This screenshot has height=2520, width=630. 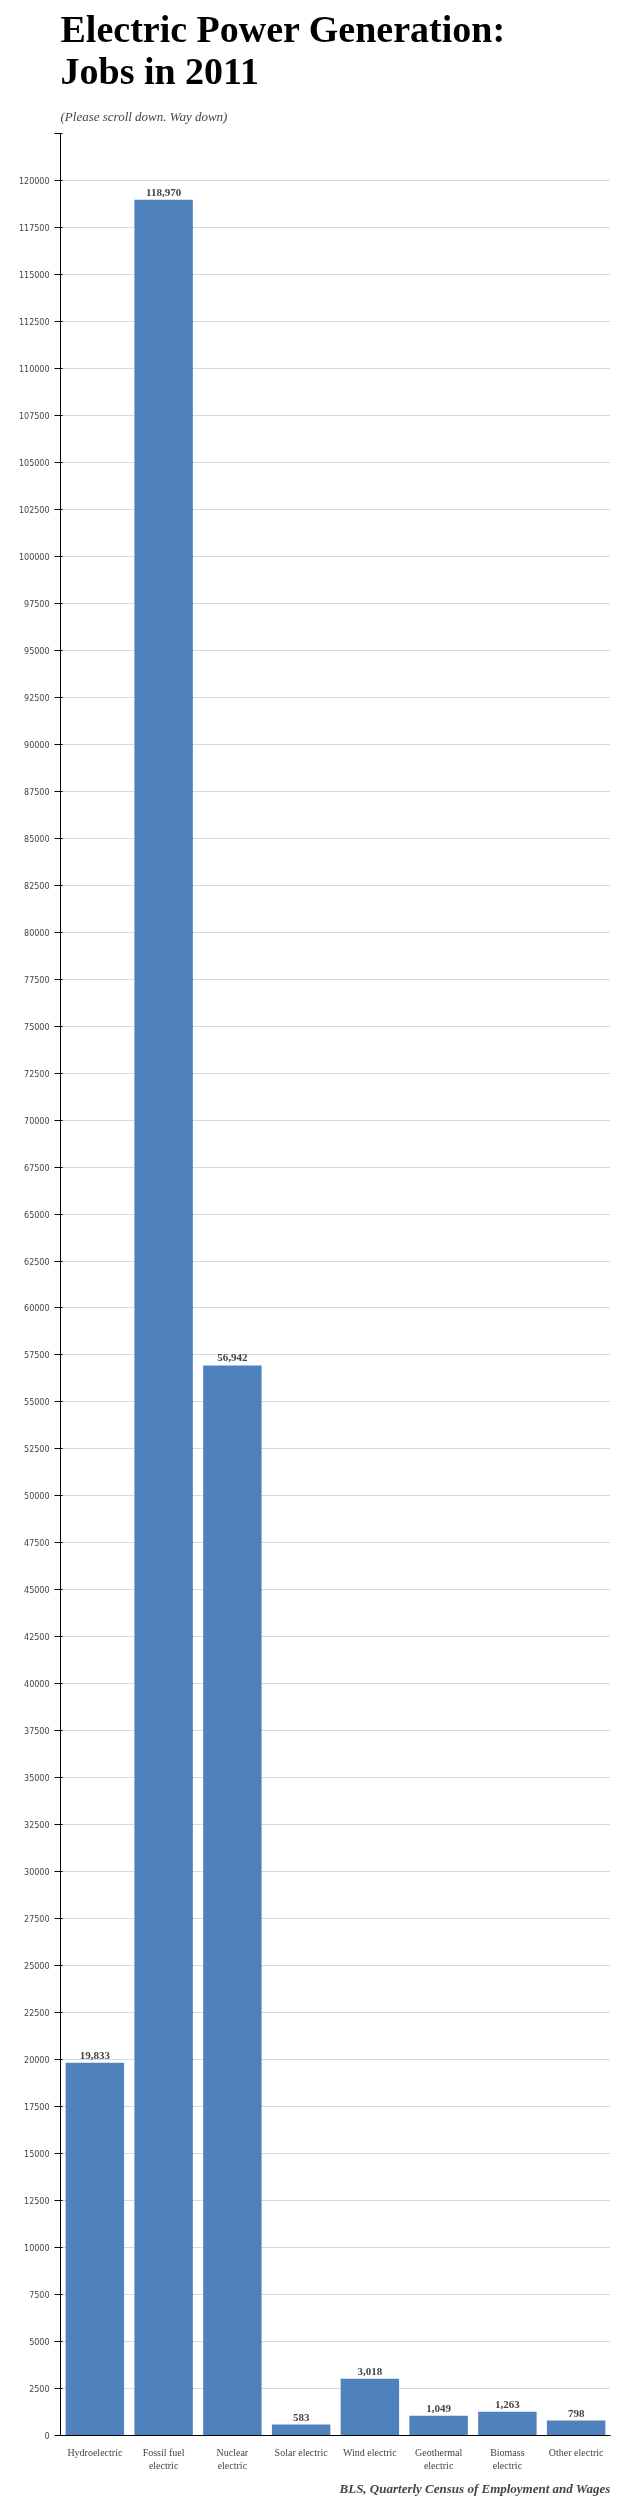 I want to click on y-tick-label: 110000, so click(x=34, y=369).